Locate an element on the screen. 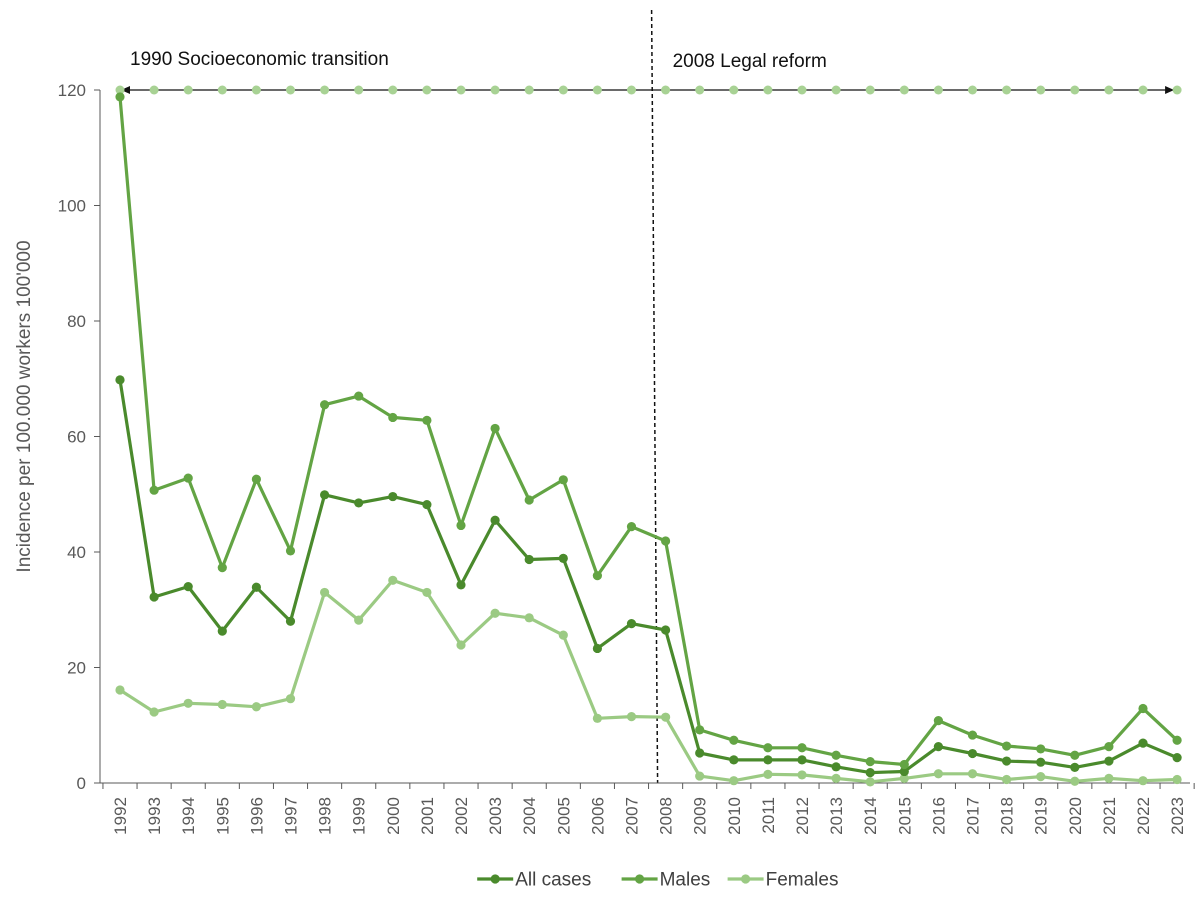 This screenshot has width=1198, height=899. legend-item-all-cases: All cases is located at coordinates (534, 880).